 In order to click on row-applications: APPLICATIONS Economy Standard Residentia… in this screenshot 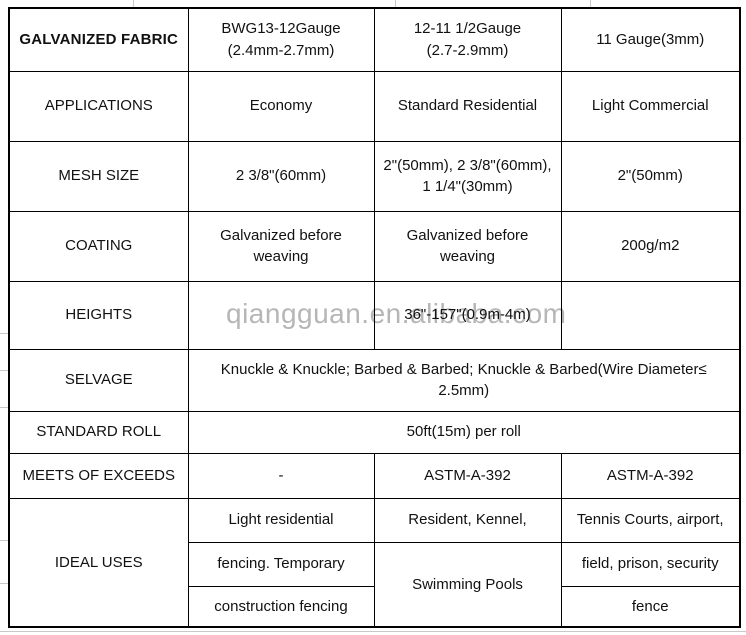, I will do `click(374, 106)`.